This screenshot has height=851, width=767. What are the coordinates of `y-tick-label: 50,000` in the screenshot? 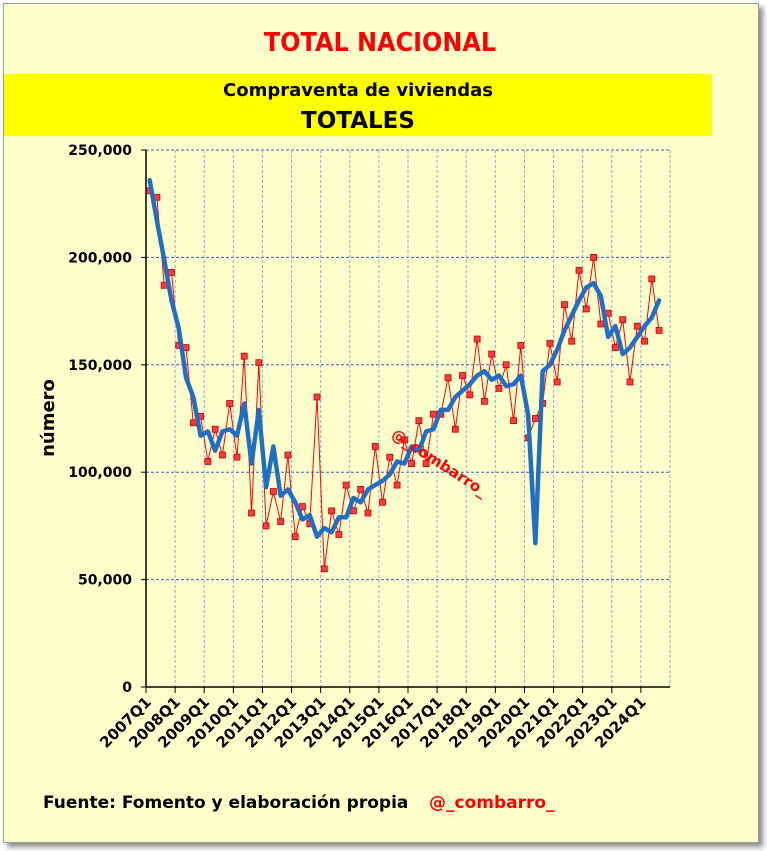 It's located at (105, 581).